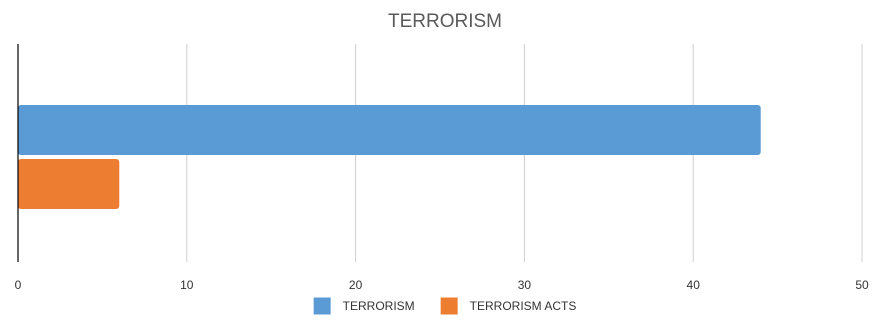 The width and height of the screenshot is (890, 326). Describe the element at coordinates (187, 285) in the screenshot. I see `x-tick-label-1: 10` at that location.